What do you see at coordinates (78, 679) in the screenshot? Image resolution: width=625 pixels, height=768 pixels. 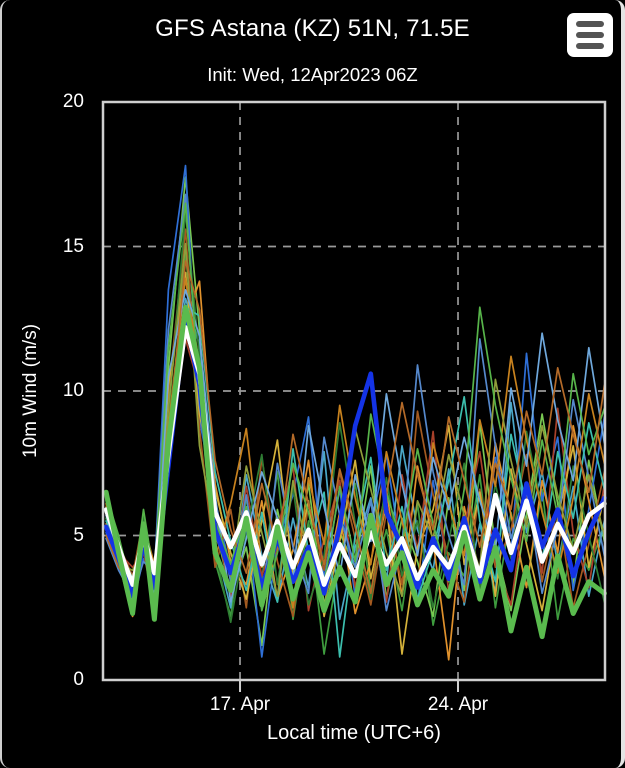 I see `y-tick-label: 0` at bounding box center [78, 679].